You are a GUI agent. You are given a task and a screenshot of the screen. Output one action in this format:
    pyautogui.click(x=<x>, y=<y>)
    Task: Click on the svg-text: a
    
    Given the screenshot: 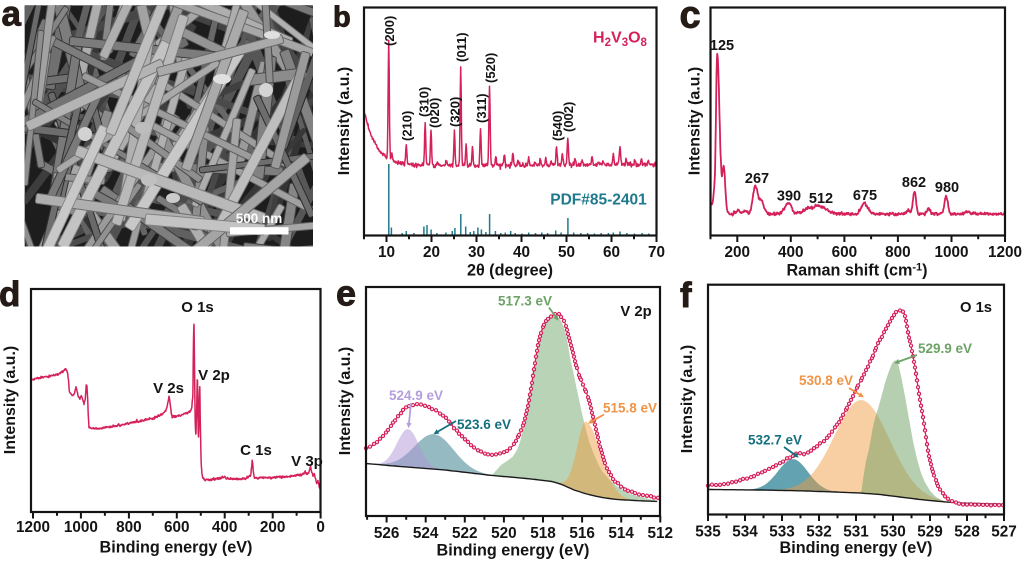 What is the action you would take?
    pyautogui.click(x=12, y=17)
    